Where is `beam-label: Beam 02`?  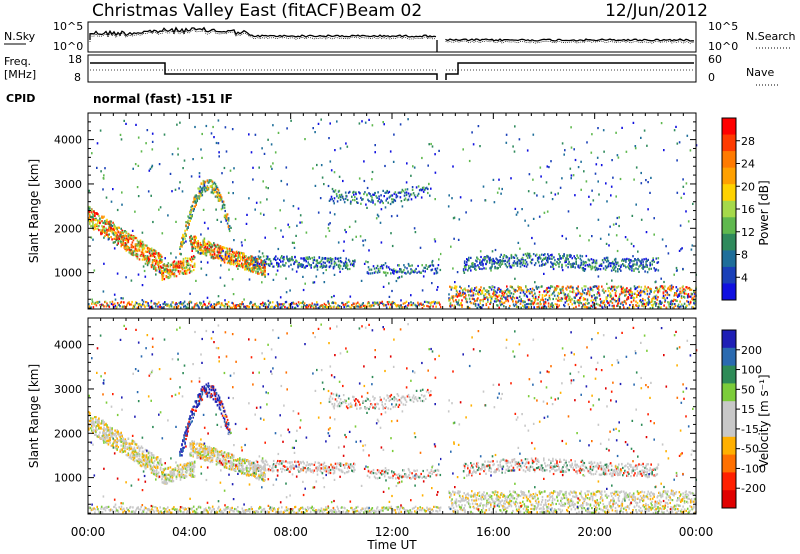
beam-label: Beam 02 is located at coordinates (384, 11).